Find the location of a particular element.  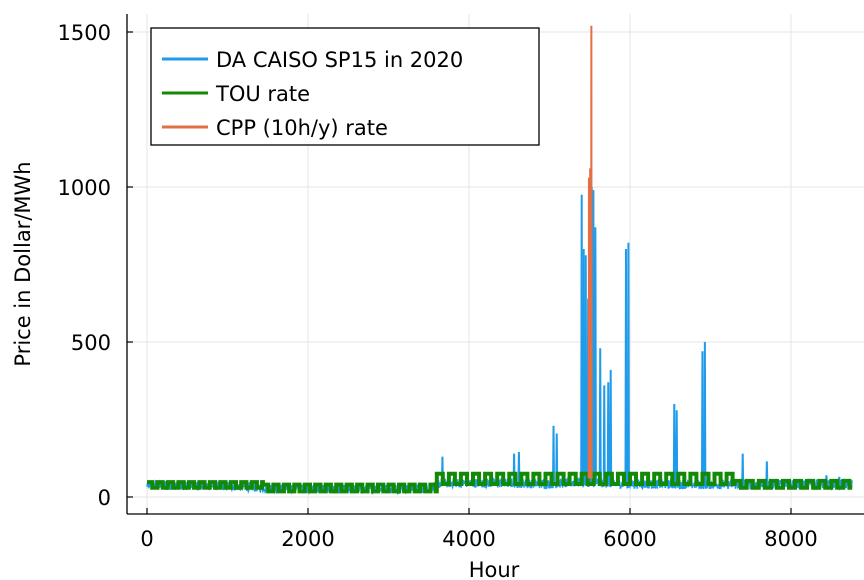

x-tick-label: 2000 is located at coordinates (307, 539).